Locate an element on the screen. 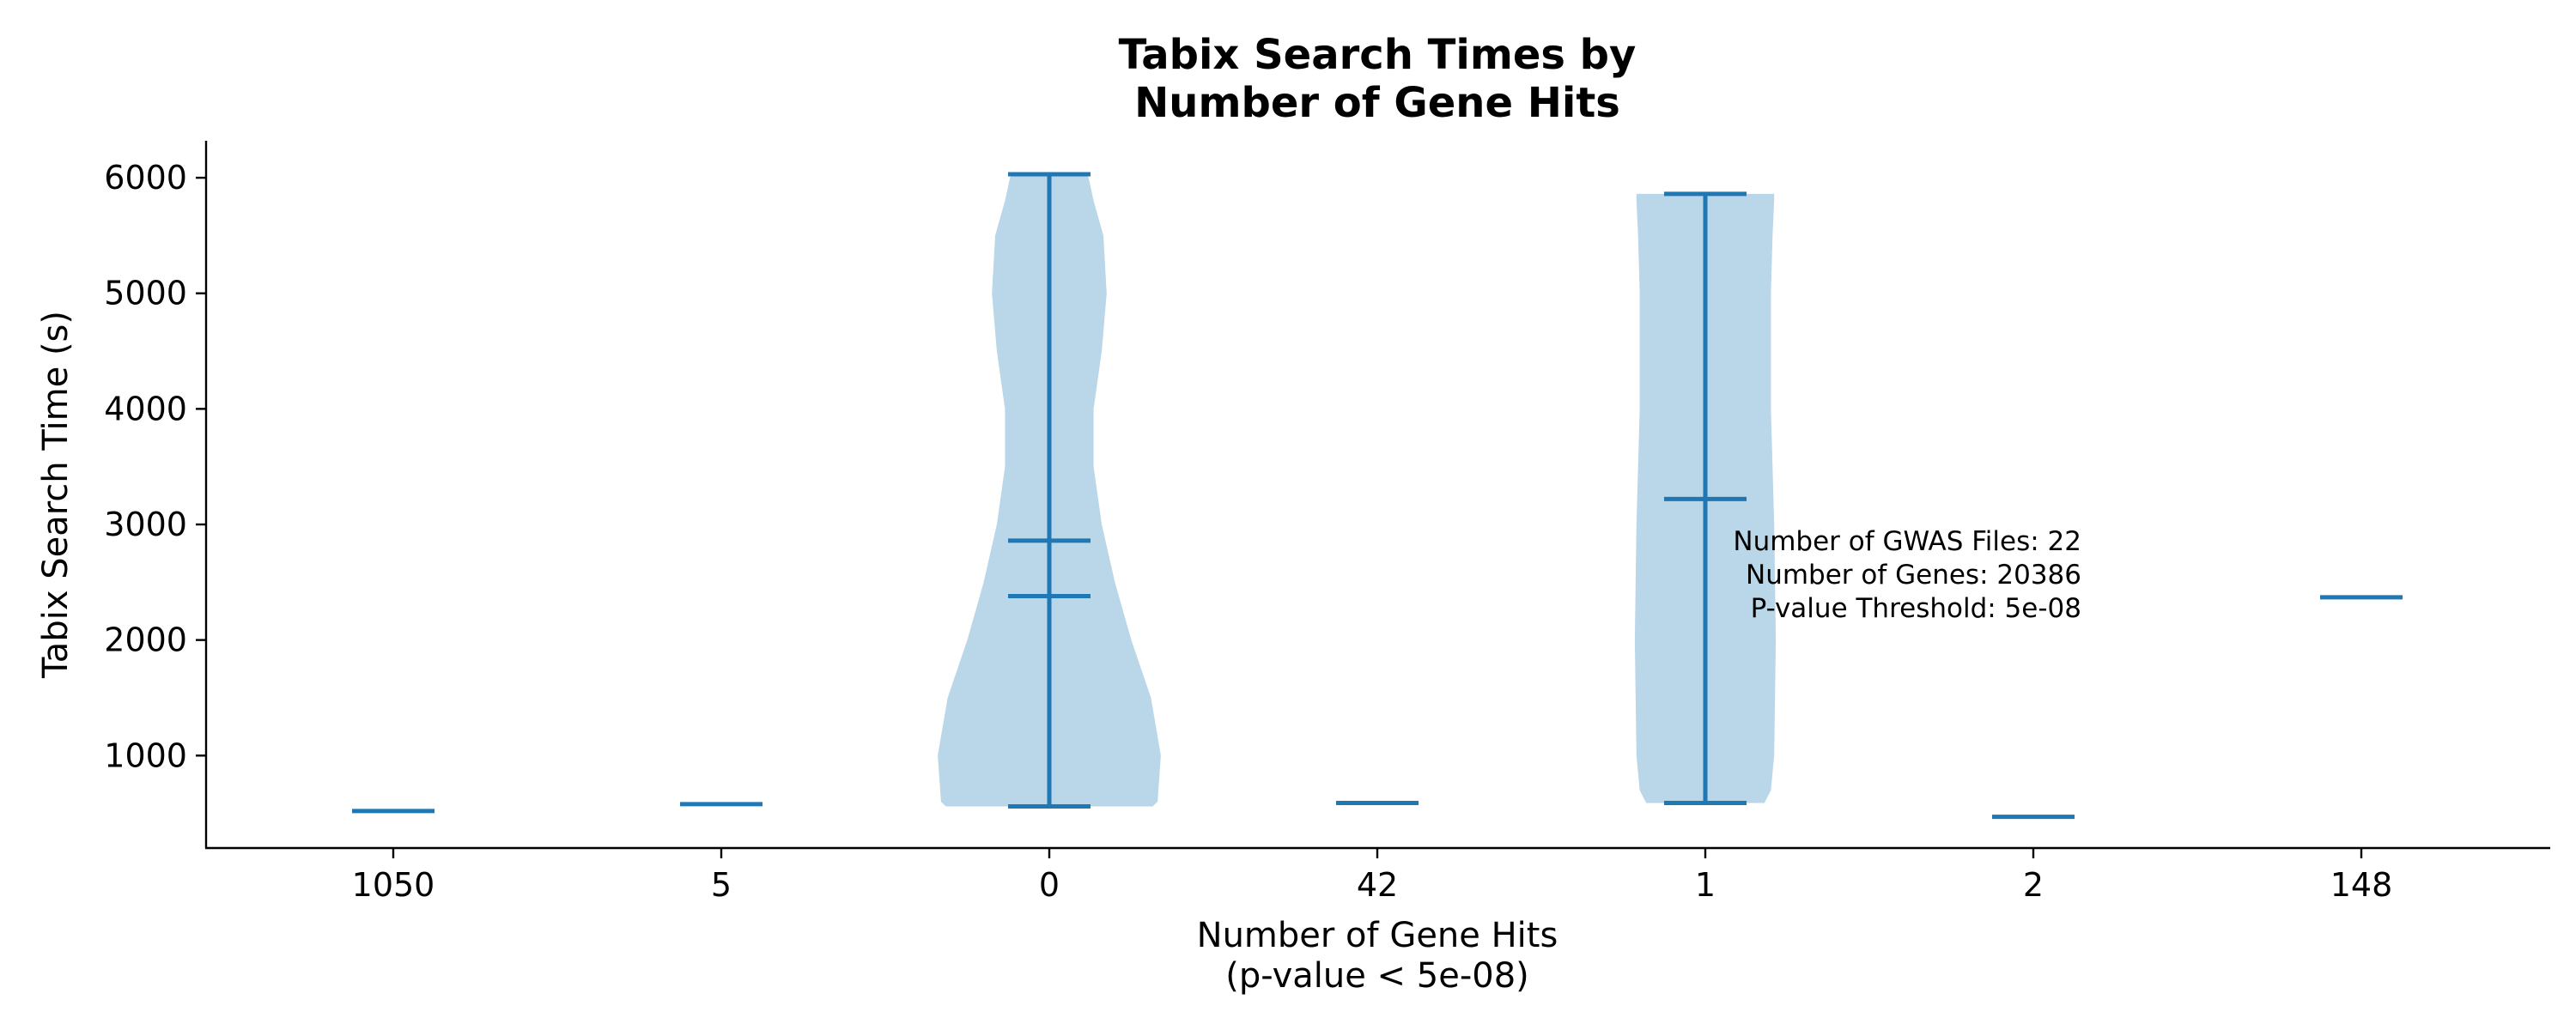  y-tick-label: 1000 is located at coordinates (145, 755).